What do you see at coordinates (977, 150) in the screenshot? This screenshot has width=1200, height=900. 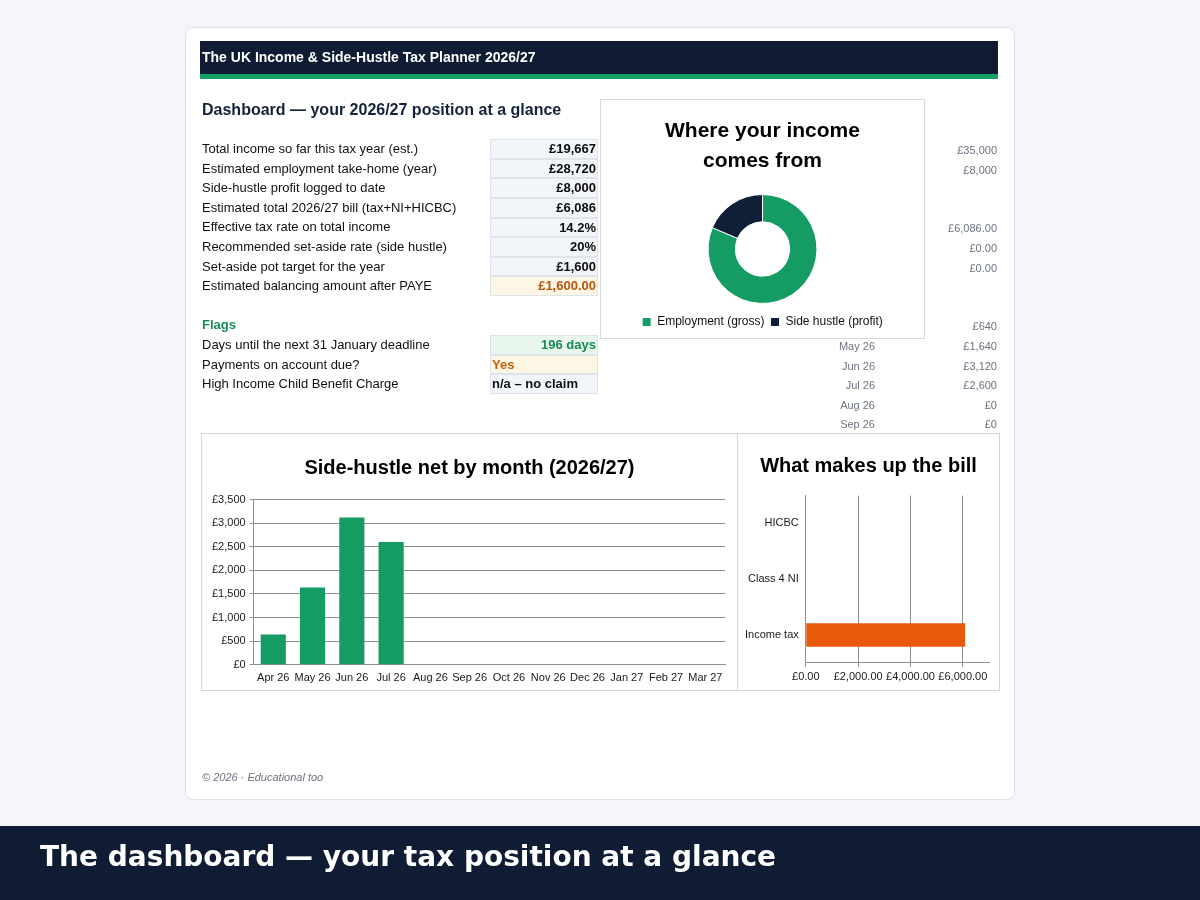 I see `text: £35,000` at bounding box center [977, 150].